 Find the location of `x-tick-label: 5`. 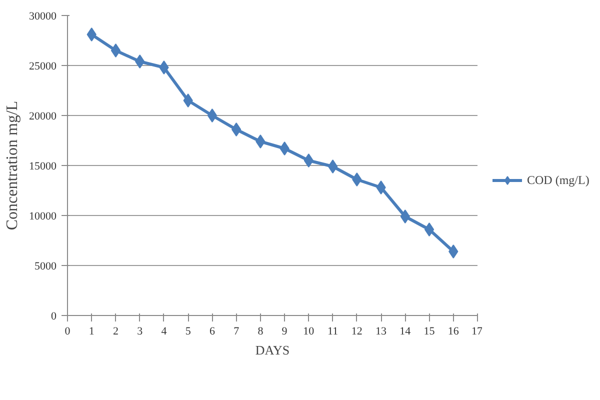

x-tick-label: 5 is located at coordinates (188, 332).